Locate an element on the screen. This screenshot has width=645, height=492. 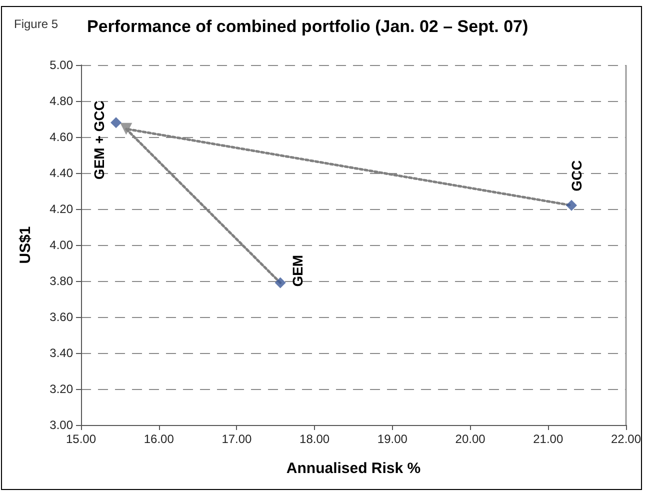
x-tick-label: 15.00 is located at coordinates (81, 439).